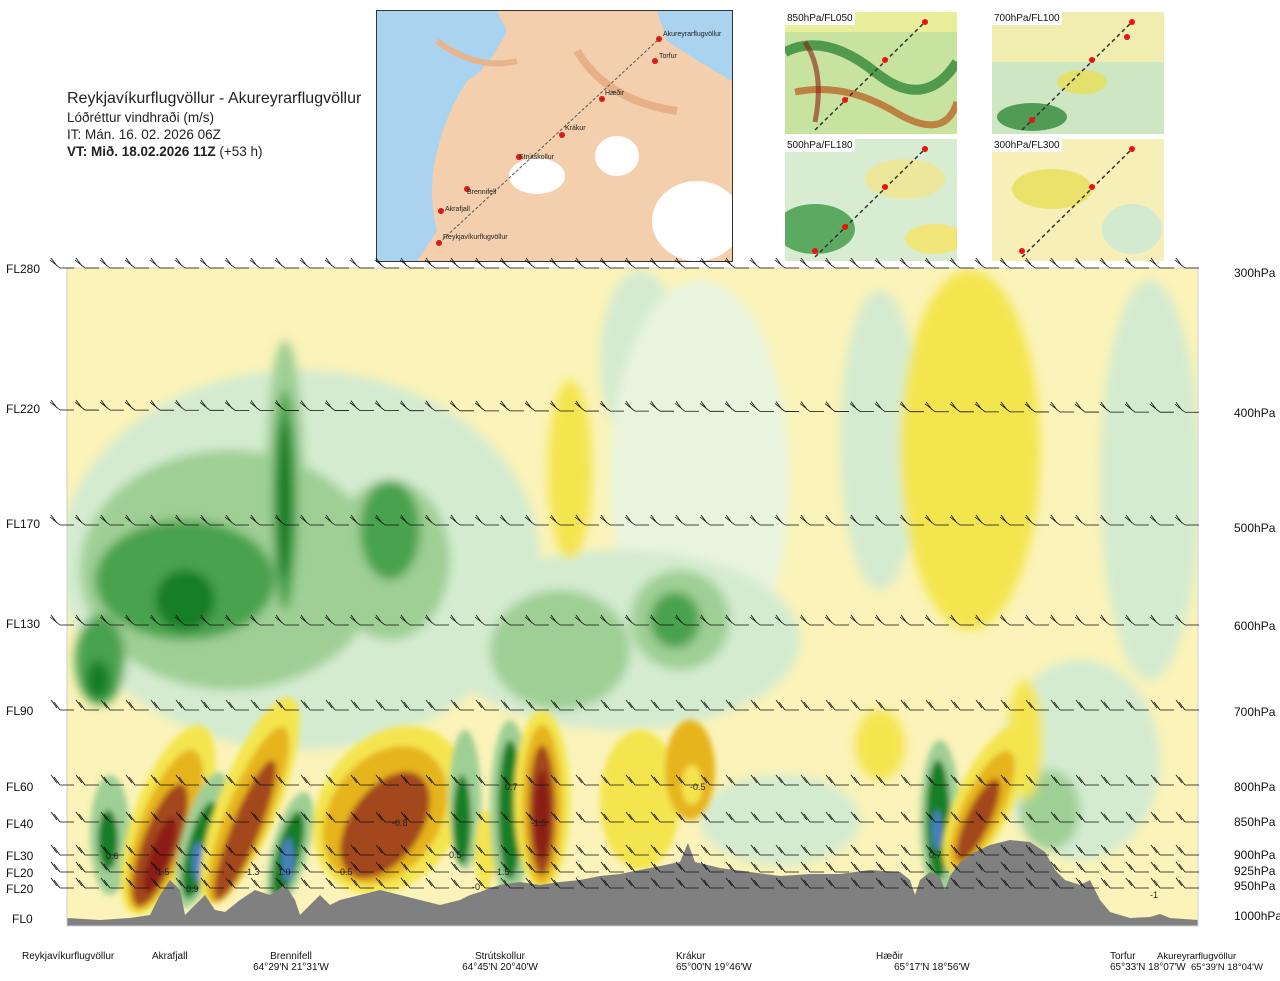 This screenshot has height=981, width=1280. I want to click on issue-time: IT: Mán. 16. 02. 2026 06Z, so click(144, 134).